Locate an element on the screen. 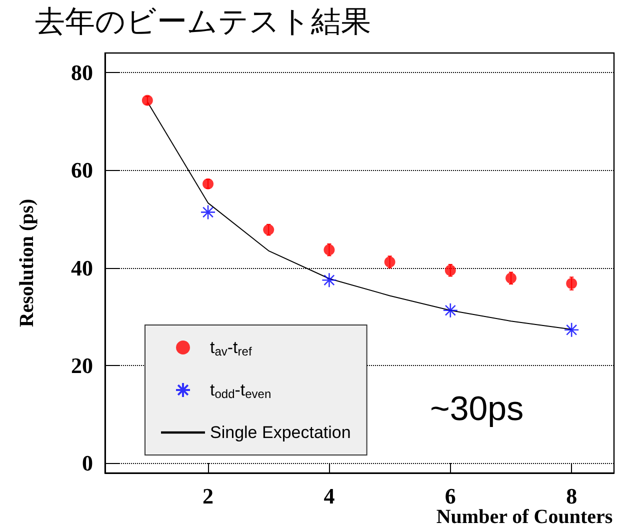 This screenshot has height=527, width=617. annotation: ~30ps is located at coordinates (477, 409).